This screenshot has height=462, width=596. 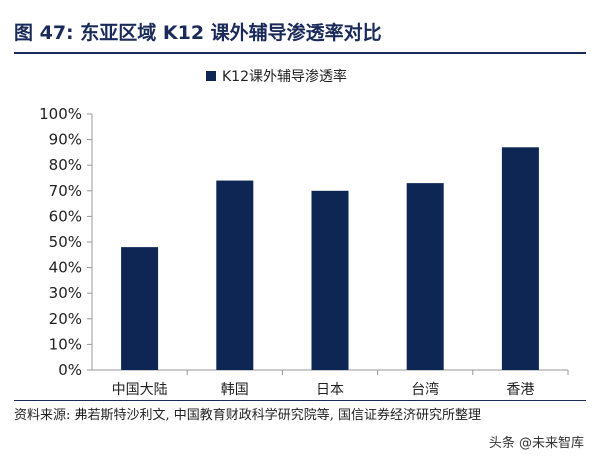 What do you see at coordinates (65, 319) in the screenshot?
I see `y-tick-label: 20%` at bounding box center [65, 319].